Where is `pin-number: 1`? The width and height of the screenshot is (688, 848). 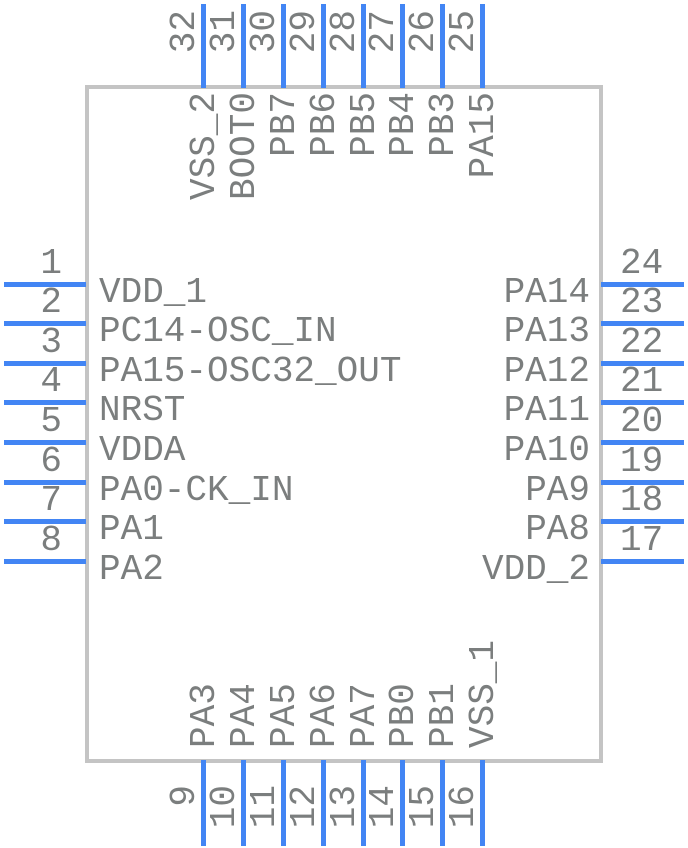
pin-number: 1 is located at coordinates (51, 263).